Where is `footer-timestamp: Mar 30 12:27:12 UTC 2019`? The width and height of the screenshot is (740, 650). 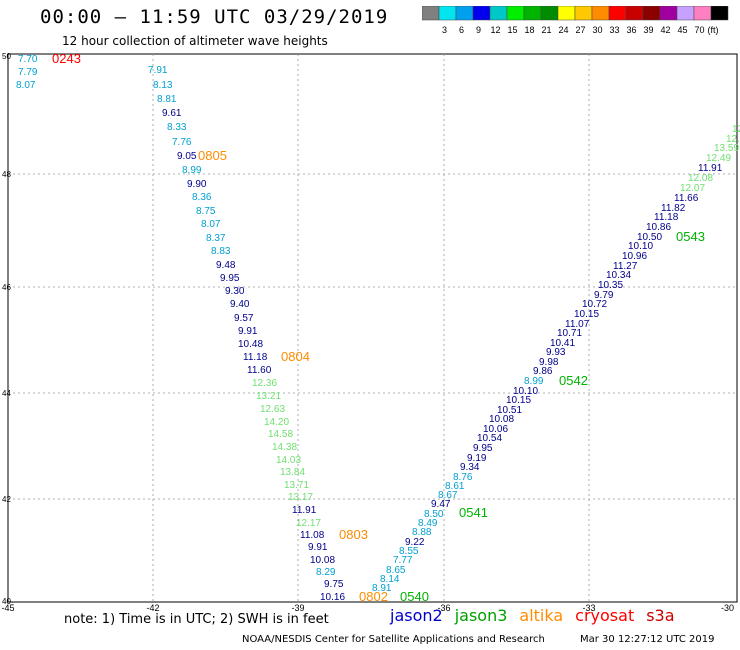
footer-timestamp: Mar 30 12:27:12 UTC 2019 is located at coordinates (647, 639).